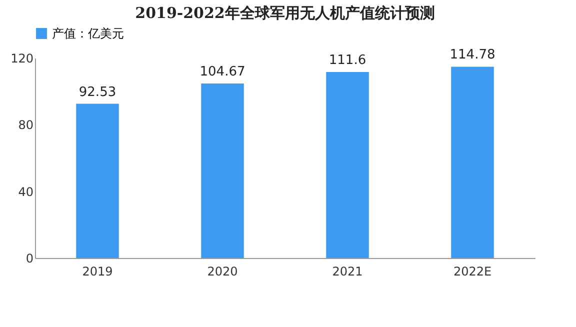  Describe the element at coordinates (473, 55) in the screenshot. I see `data-label: 114.78` at that location.